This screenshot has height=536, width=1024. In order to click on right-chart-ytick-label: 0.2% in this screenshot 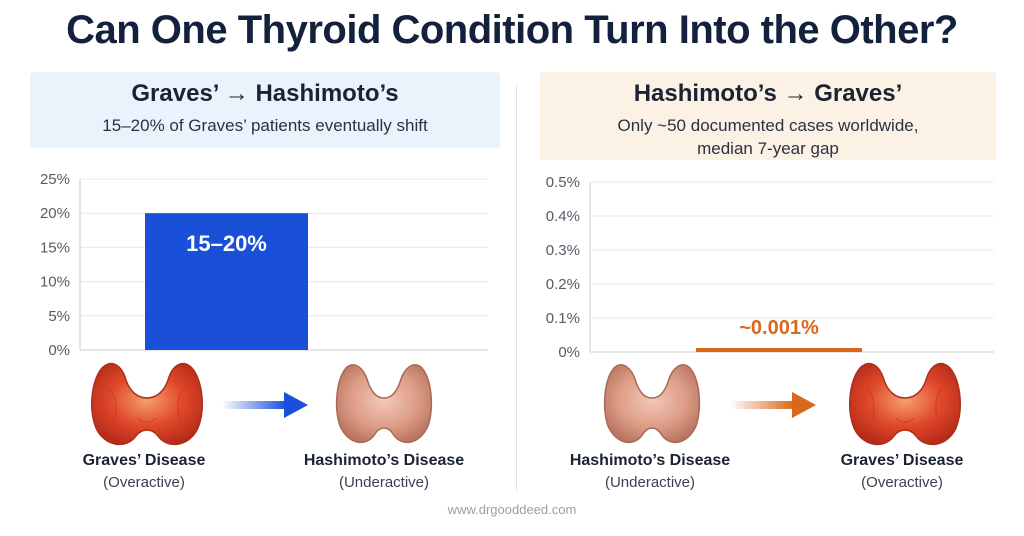, I will do `click(563, 284)`.